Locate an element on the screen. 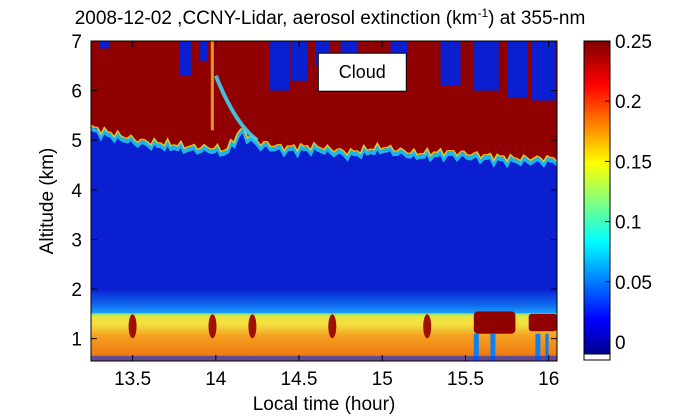 This screenshot has height=420, width=700. chart-title-superscript: -1 is located at coordinates (482, 13).